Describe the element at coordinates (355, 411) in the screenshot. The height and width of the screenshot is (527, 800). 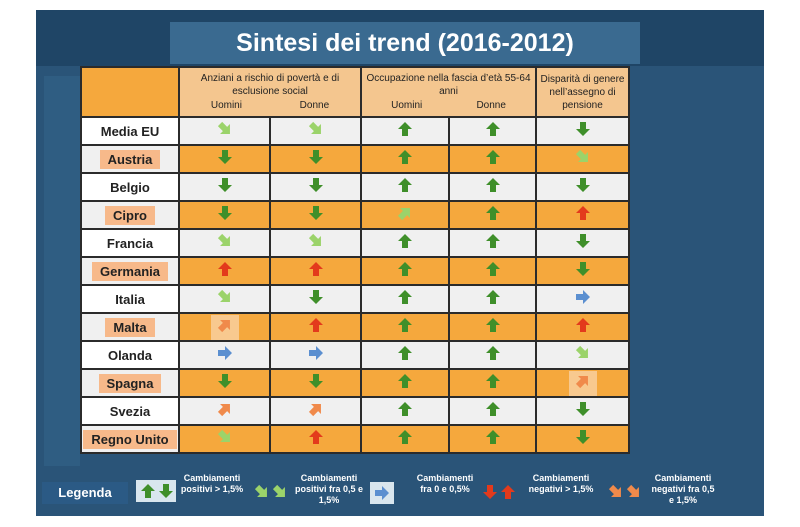
I see `table-row: Svezia` at that location.